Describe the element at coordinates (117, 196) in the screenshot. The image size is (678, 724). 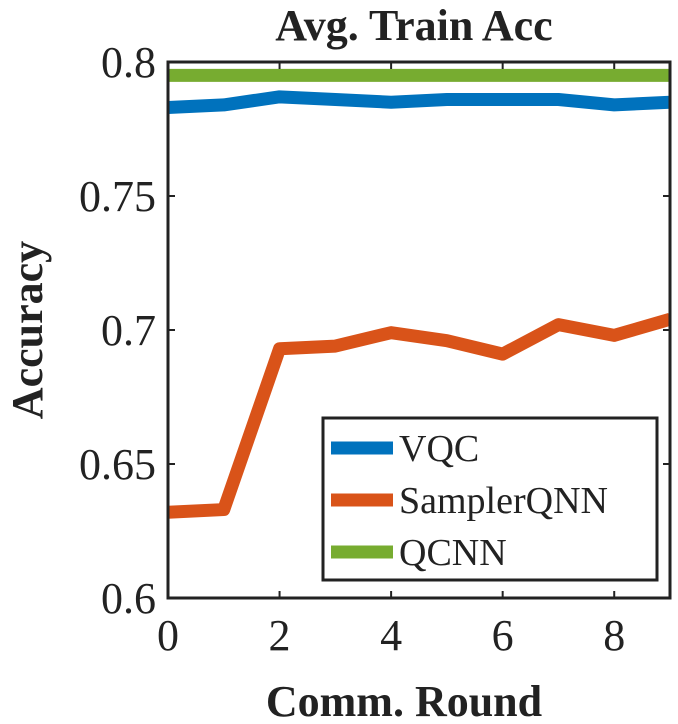
I see `y-tick-label: 0.75` at that location.